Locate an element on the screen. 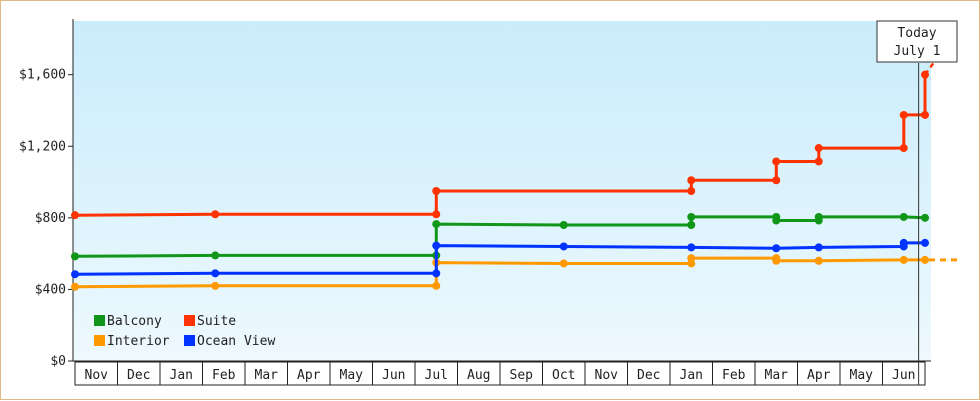 Image resolution: width=980 pixels, height=401 pixels. y-tick-label: $1,600 is located at coordinates (42, 75).